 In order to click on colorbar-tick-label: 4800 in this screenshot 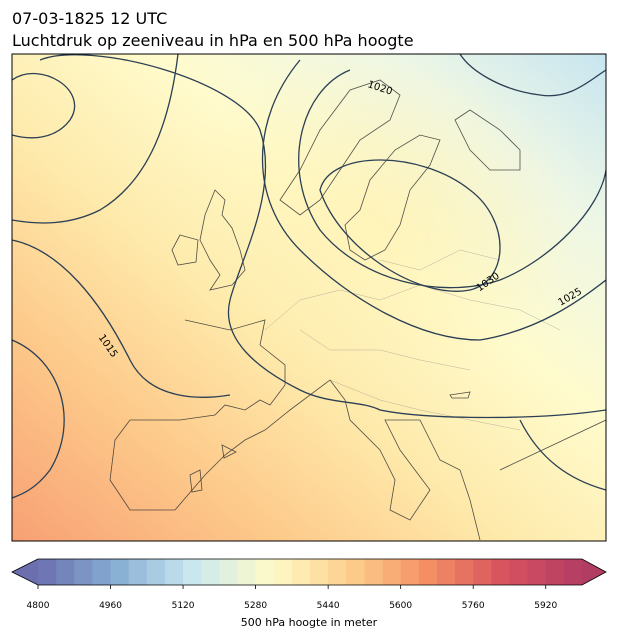, I will do `click(38, 606)`.